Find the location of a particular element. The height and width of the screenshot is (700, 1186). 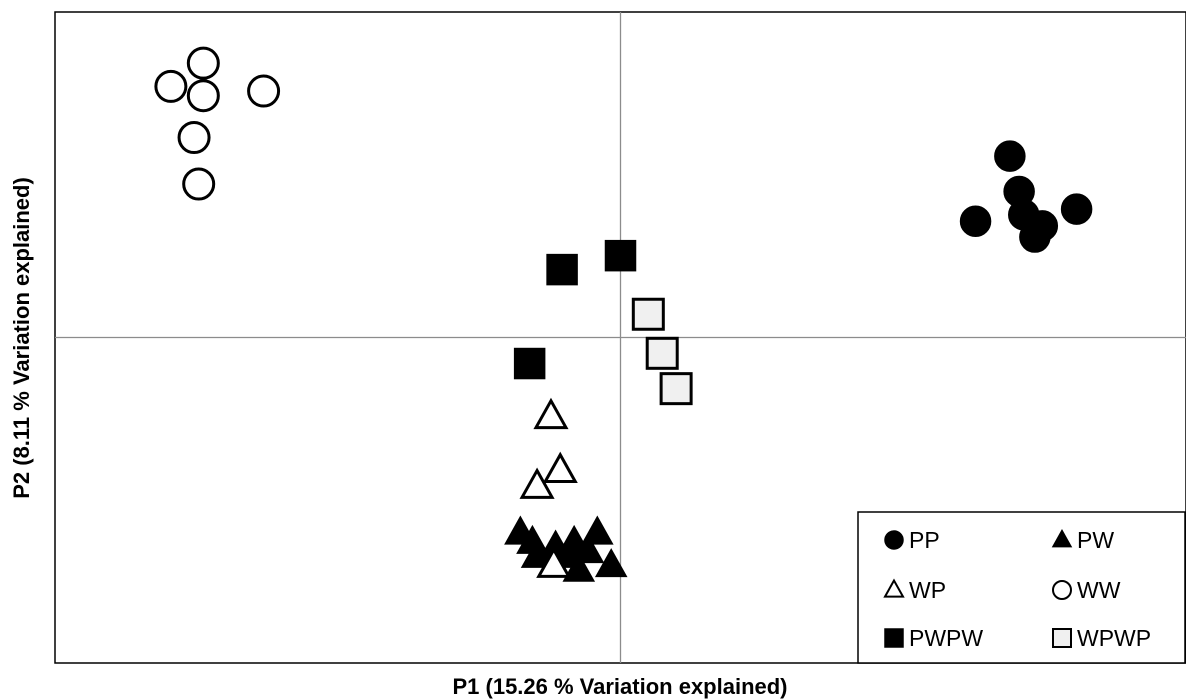

legend-marker-wpwp is located at coordinates (1062, 638).